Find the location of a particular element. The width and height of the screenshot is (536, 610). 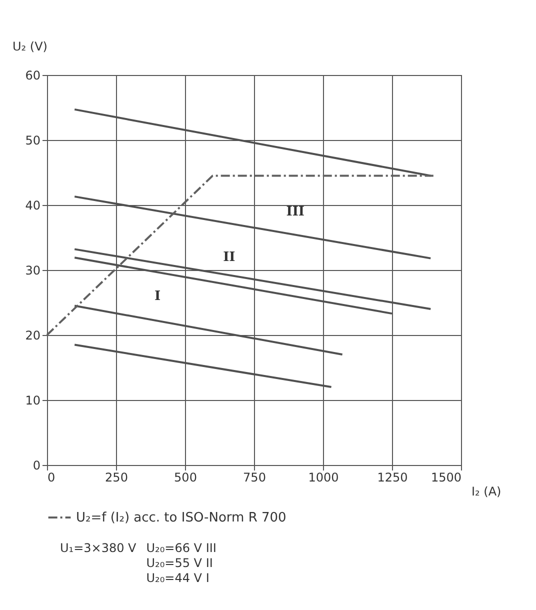

text: U₂₀=66 V III is located at coordinates (181, 548).